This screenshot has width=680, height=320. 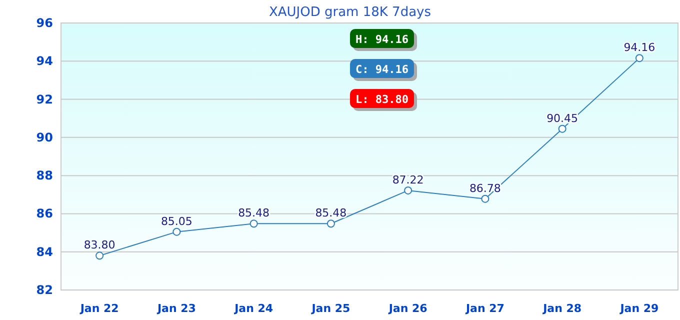 What do you see at coordinates (100, 245) in the screenshot?
I see `data-label: 83.80` at bounding box center [100, 245].